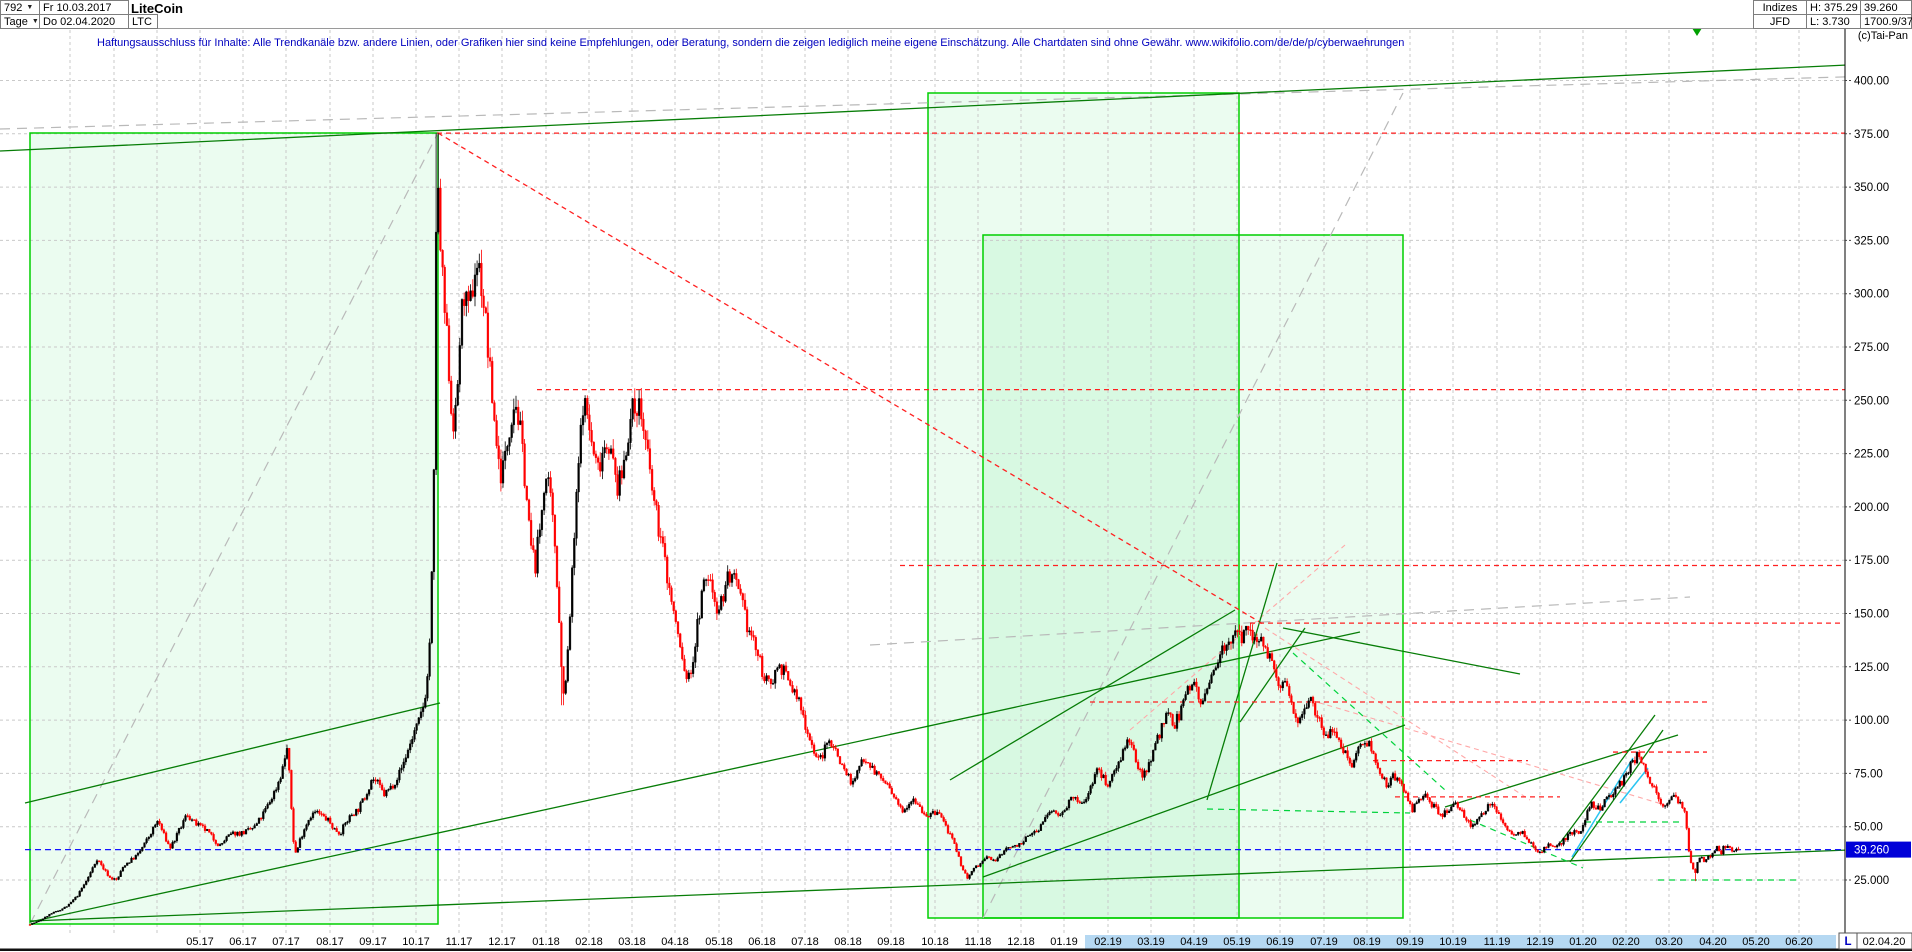 The width and height of the screenshot is (1912, 952). I want to click on x-axis-month-label: 06.20, so click(1799, 942).